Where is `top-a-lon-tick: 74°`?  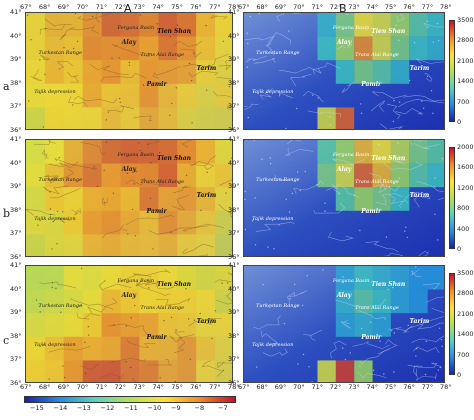 top-a-lon-tick: 74° is located at coordinates (158, 7).